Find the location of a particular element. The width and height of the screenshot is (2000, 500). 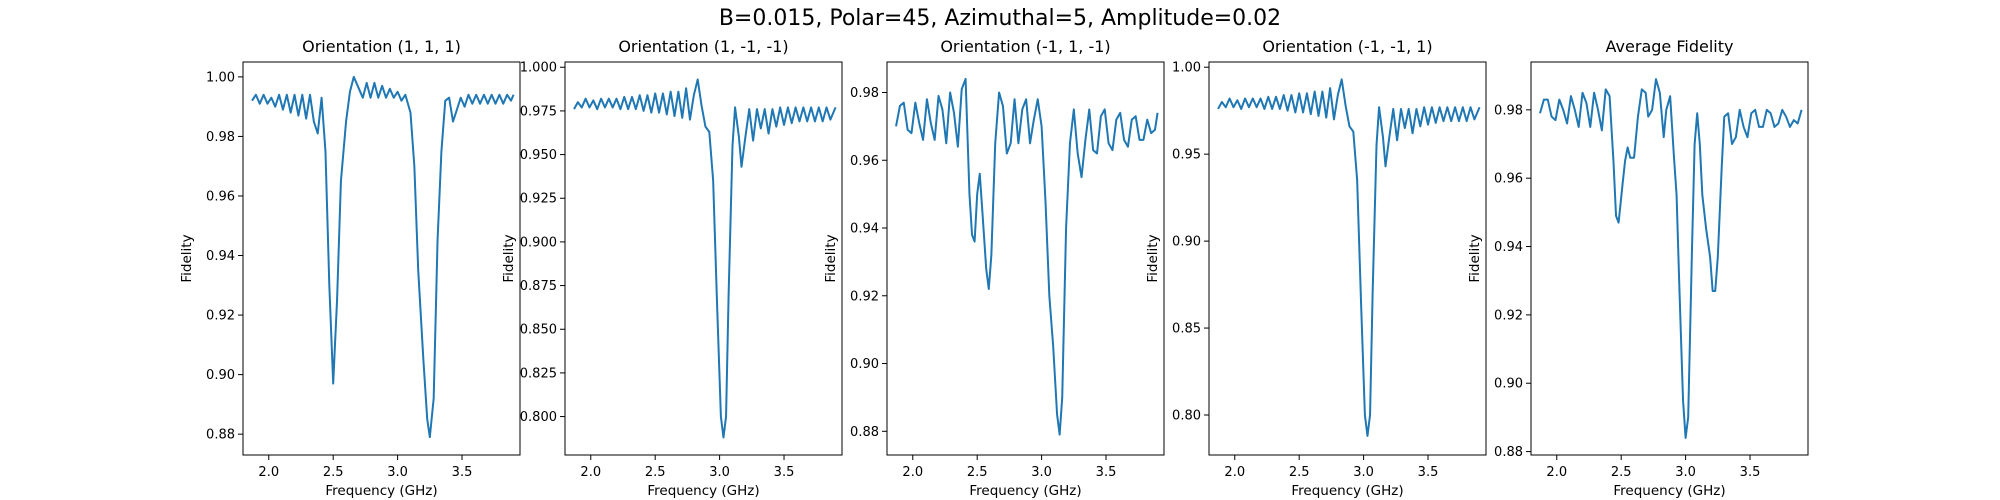

y-tick-label: 0.850 is located at coordinates (538, 330).